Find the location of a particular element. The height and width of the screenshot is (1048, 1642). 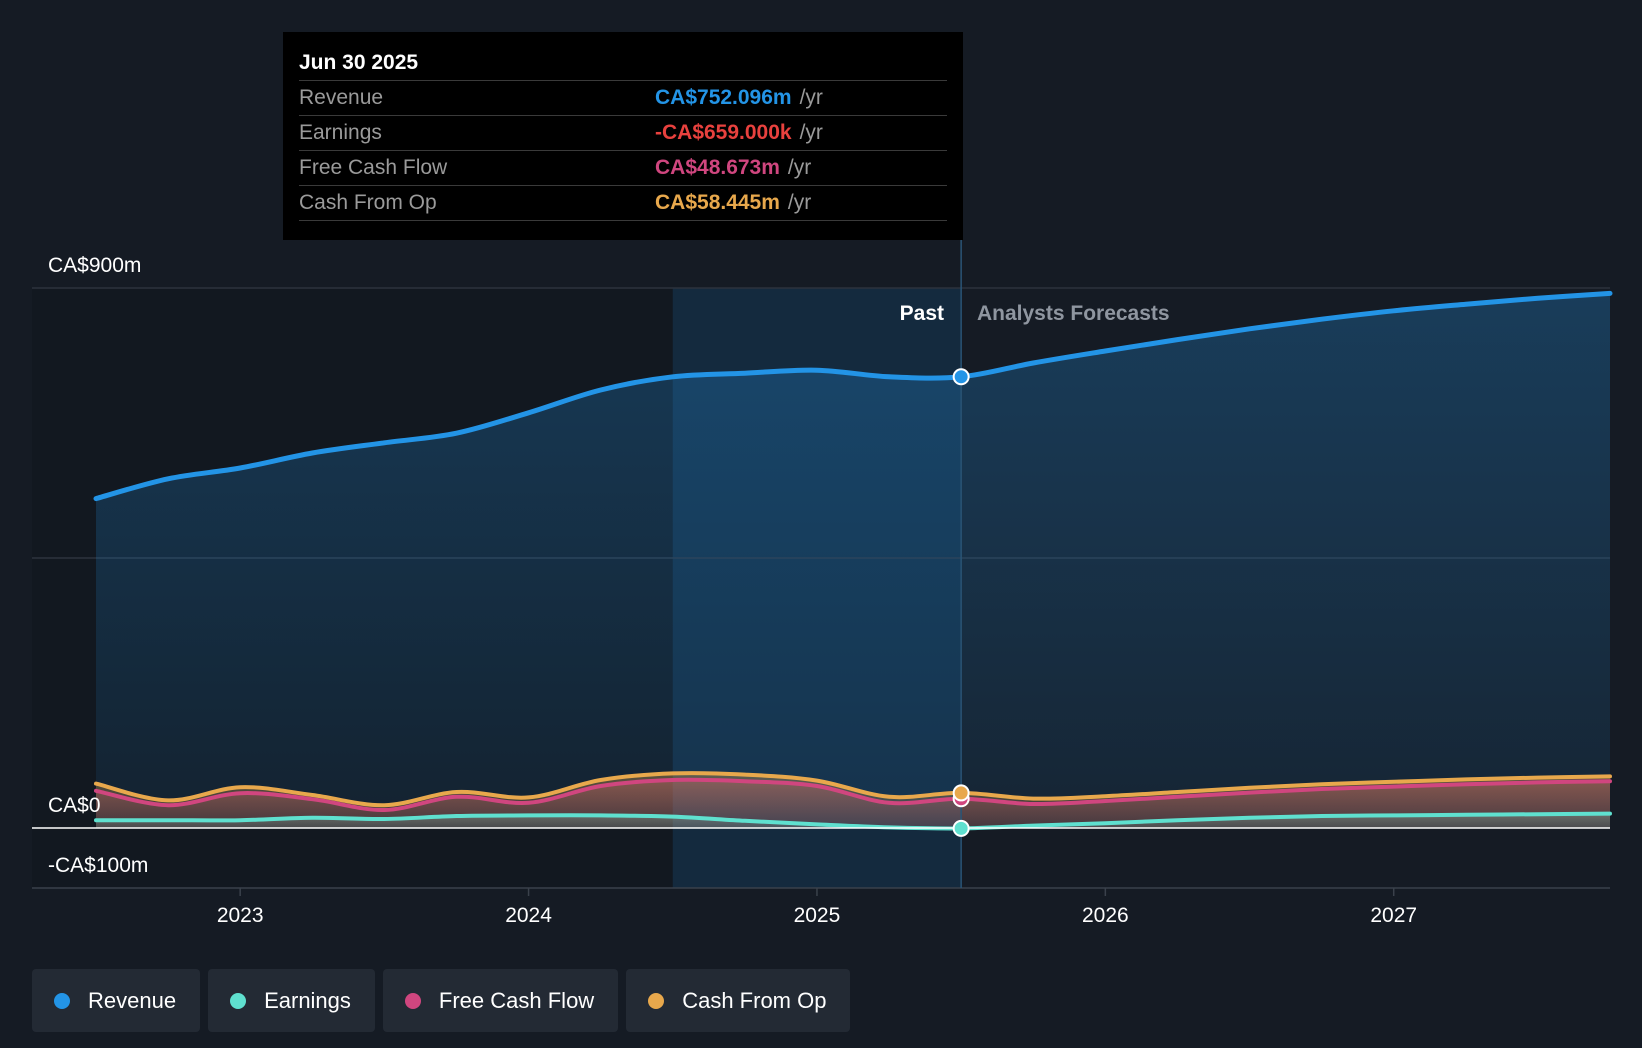

tooltip-value: CA$752.096m is located at coordinates (723, 97).